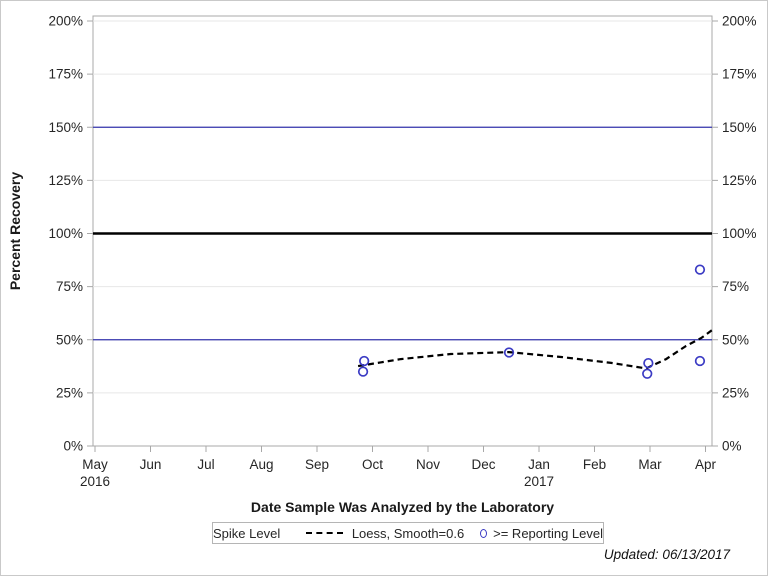  What do you see at coordinates (73, 446) in the screenshot?
I see `y-tick-label-left: 0%` at bounding box center [73, 446].